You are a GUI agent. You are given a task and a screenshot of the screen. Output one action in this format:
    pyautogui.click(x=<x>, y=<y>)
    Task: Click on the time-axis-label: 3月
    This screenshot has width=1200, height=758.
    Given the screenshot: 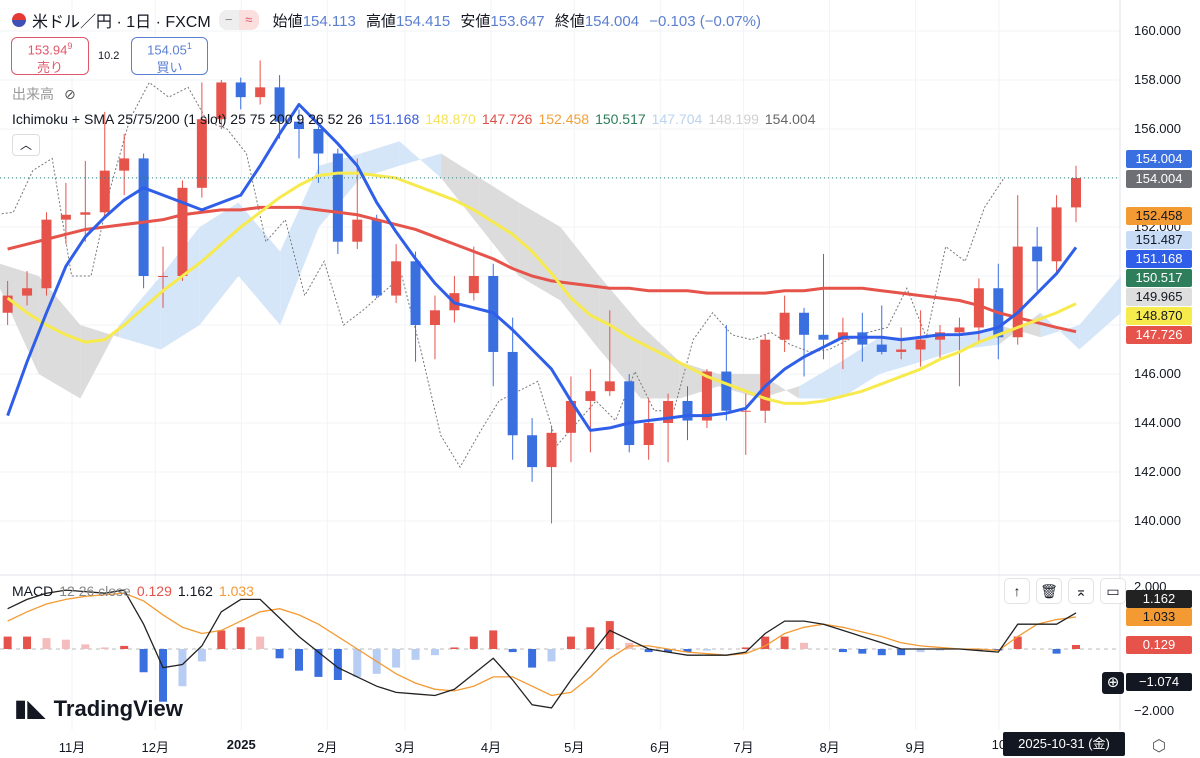 What is the action you would take?
    pyautogui.click(x=405, y=747)
    